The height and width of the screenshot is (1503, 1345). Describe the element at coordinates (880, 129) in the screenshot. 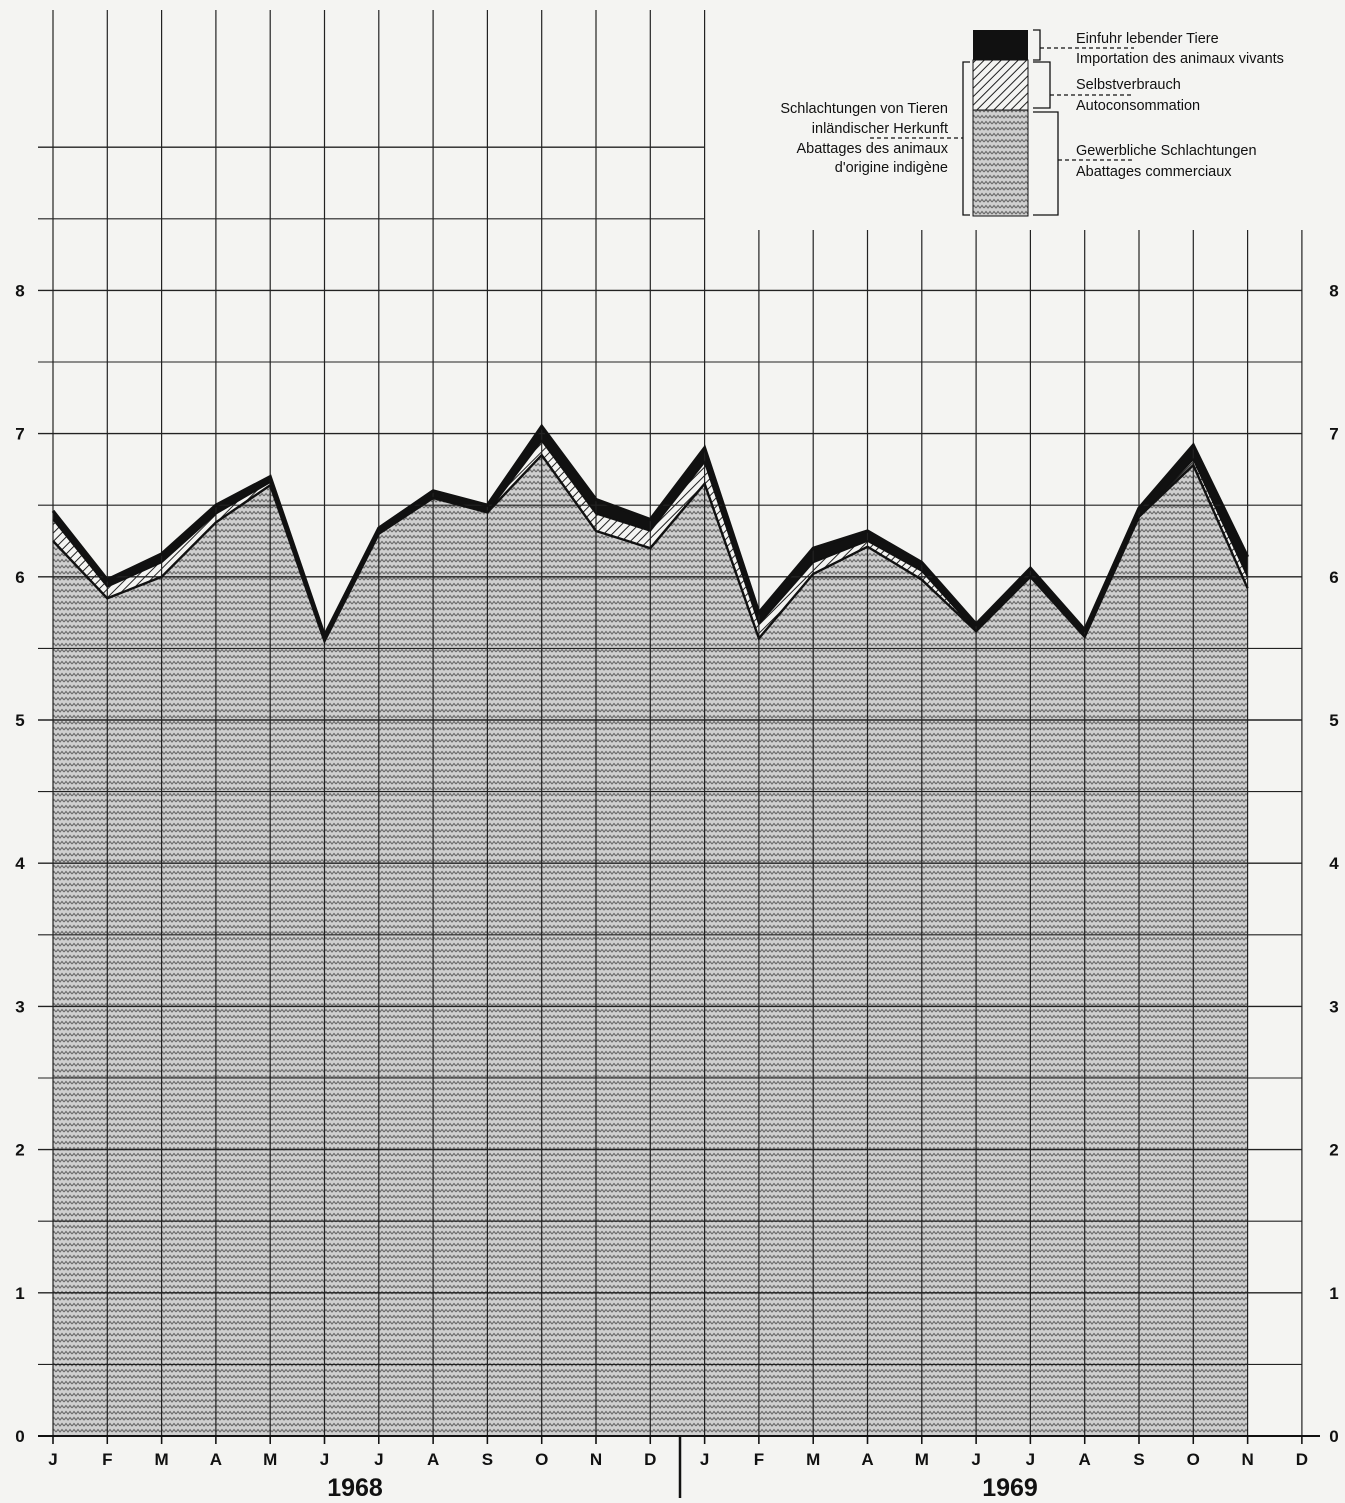

I see `legend-label-indigenous-2: inländischer Herkunft` at that location.